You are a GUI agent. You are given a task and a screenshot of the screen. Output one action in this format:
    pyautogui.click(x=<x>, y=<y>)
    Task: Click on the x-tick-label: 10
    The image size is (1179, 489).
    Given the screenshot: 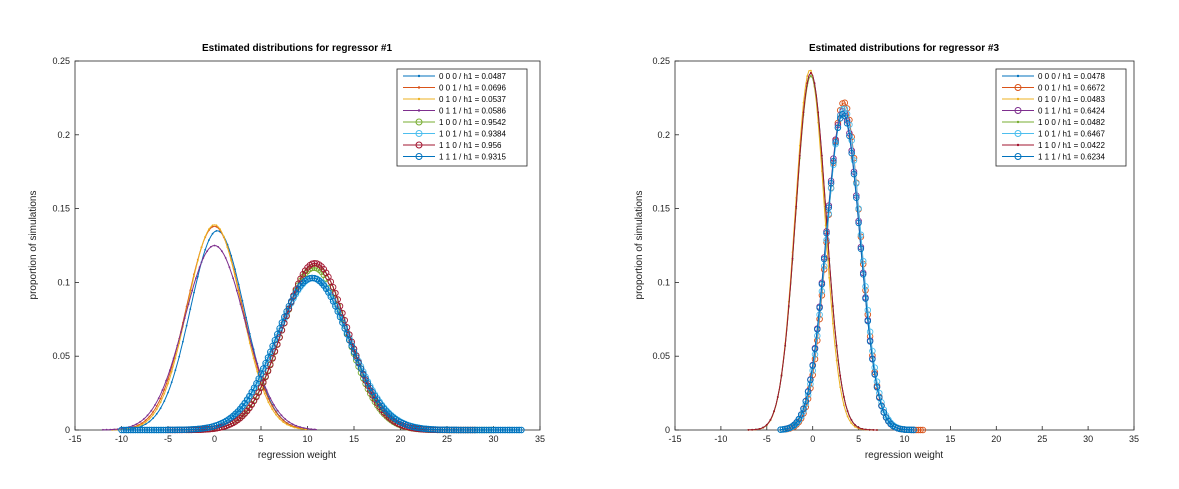 What is the action you would take?
    pyautogui.click(x=904, y=439)
    